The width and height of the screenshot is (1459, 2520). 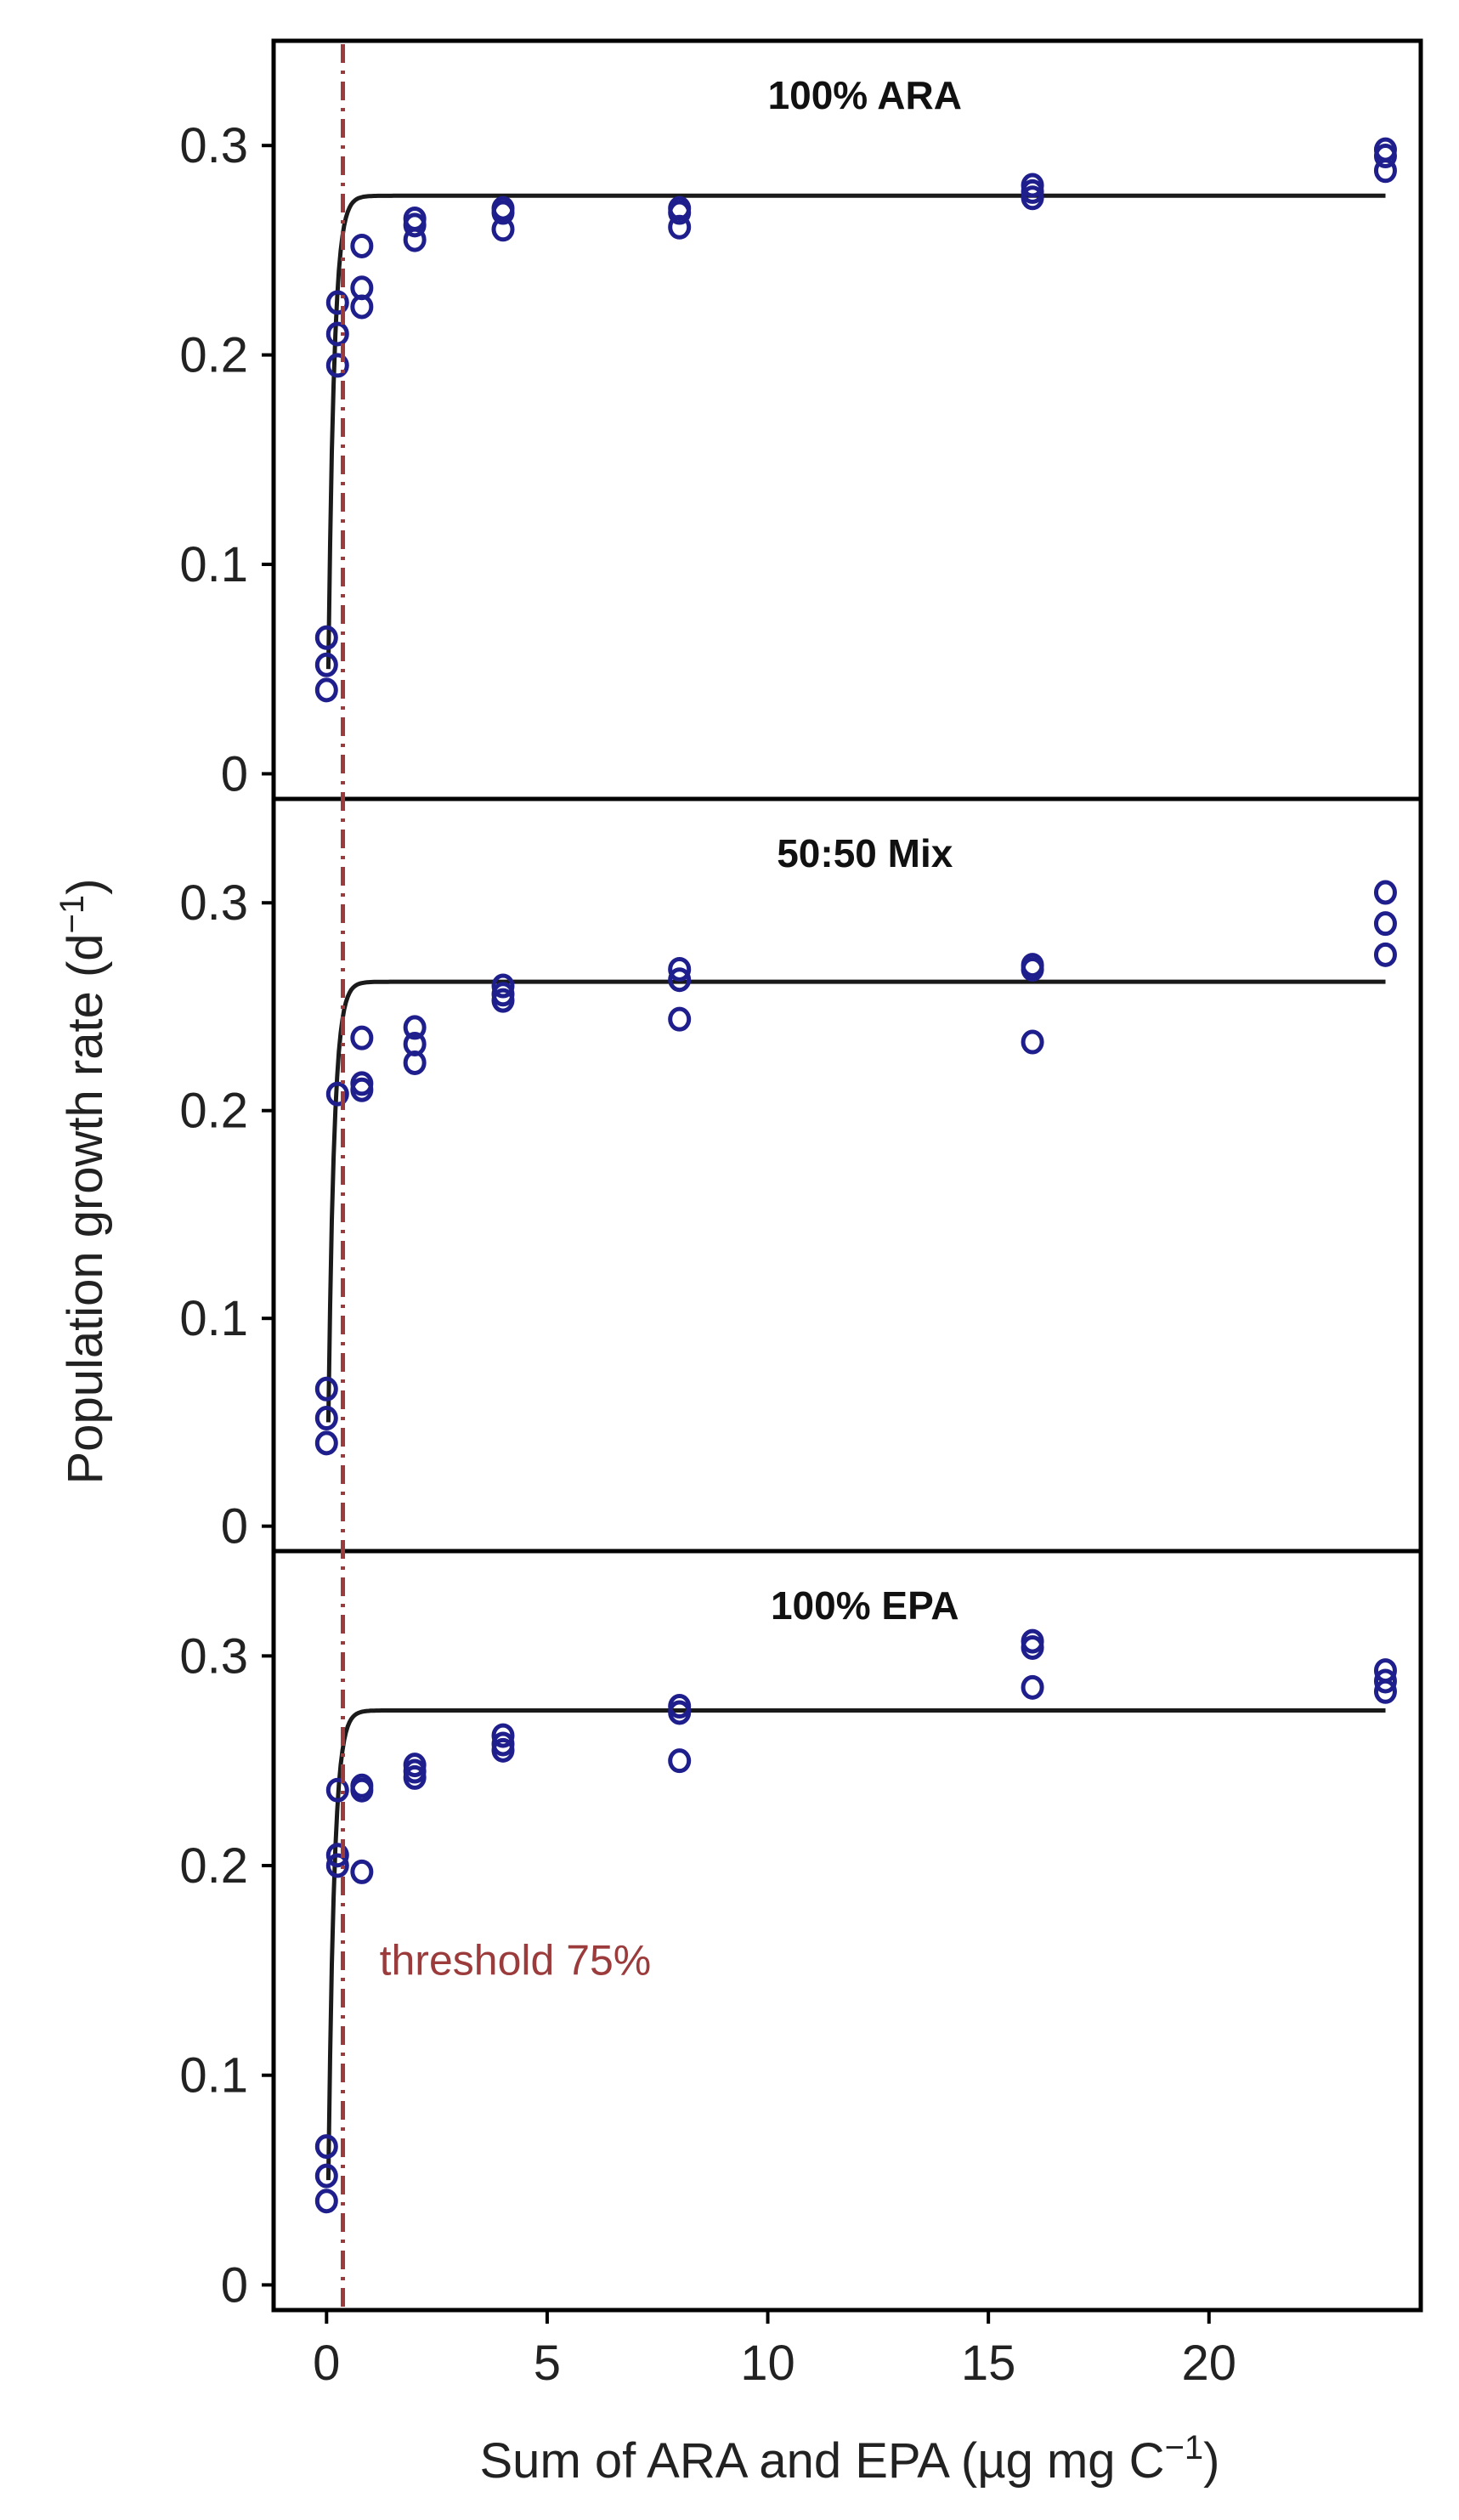 What do you see at coordinates (547, 2363) in the screenshot?
I see `x-tick-label: 5` at bounding box center [547, 2363].